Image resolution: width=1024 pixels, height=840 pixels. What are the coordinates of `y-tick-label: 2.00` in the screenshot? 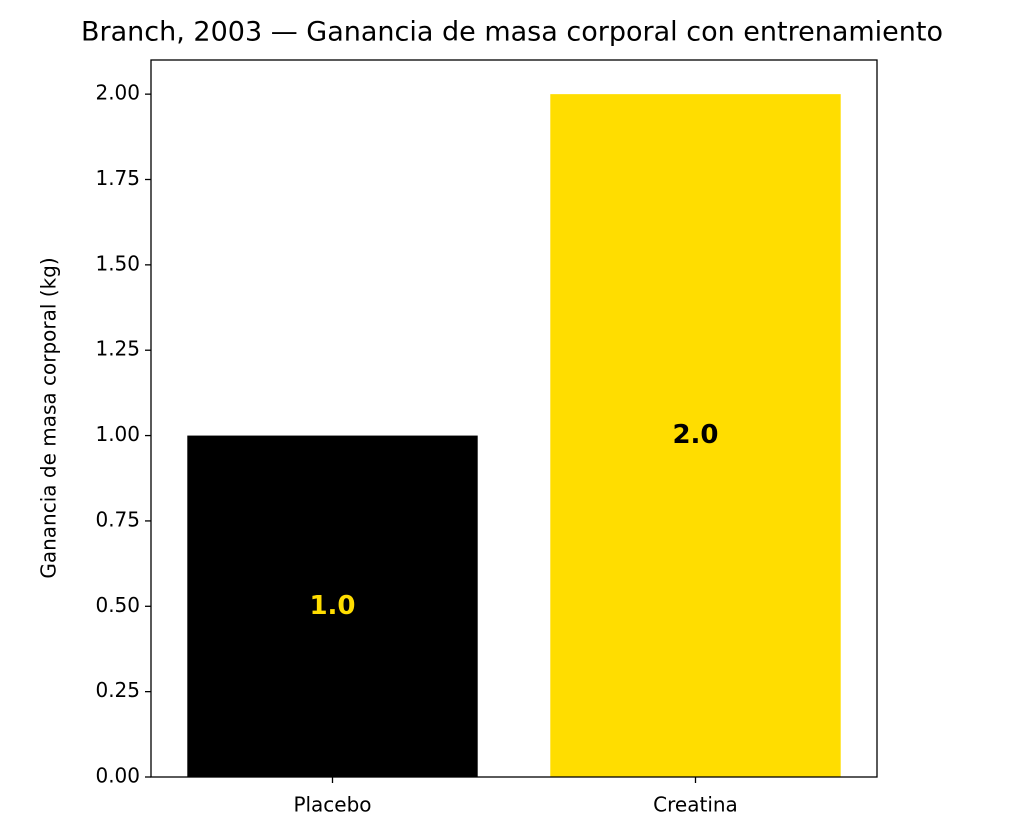 It's located at (117, 93).